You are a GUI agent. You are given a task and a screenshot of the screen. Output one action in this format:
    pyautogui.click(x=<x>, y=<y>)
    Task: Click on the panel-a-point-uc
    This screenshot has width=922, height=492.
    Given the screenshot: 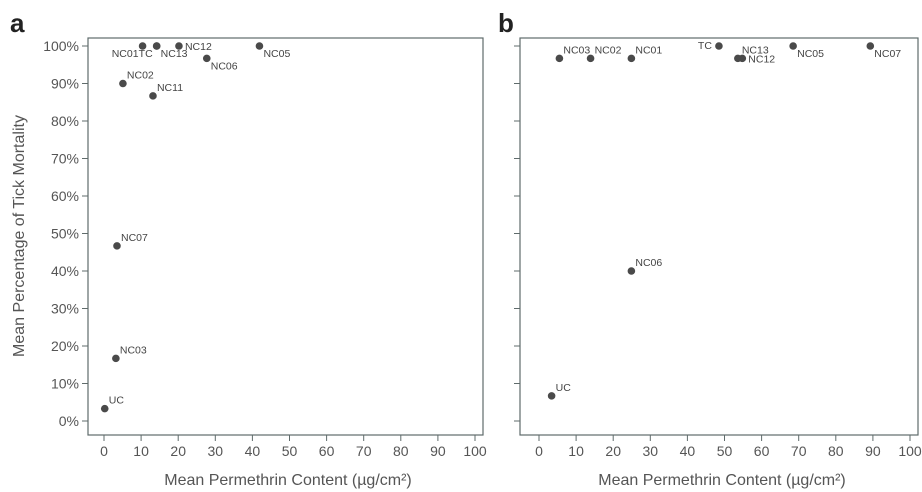 What is the action you would take?
    pyautogui.click(x=104, y=408)
    